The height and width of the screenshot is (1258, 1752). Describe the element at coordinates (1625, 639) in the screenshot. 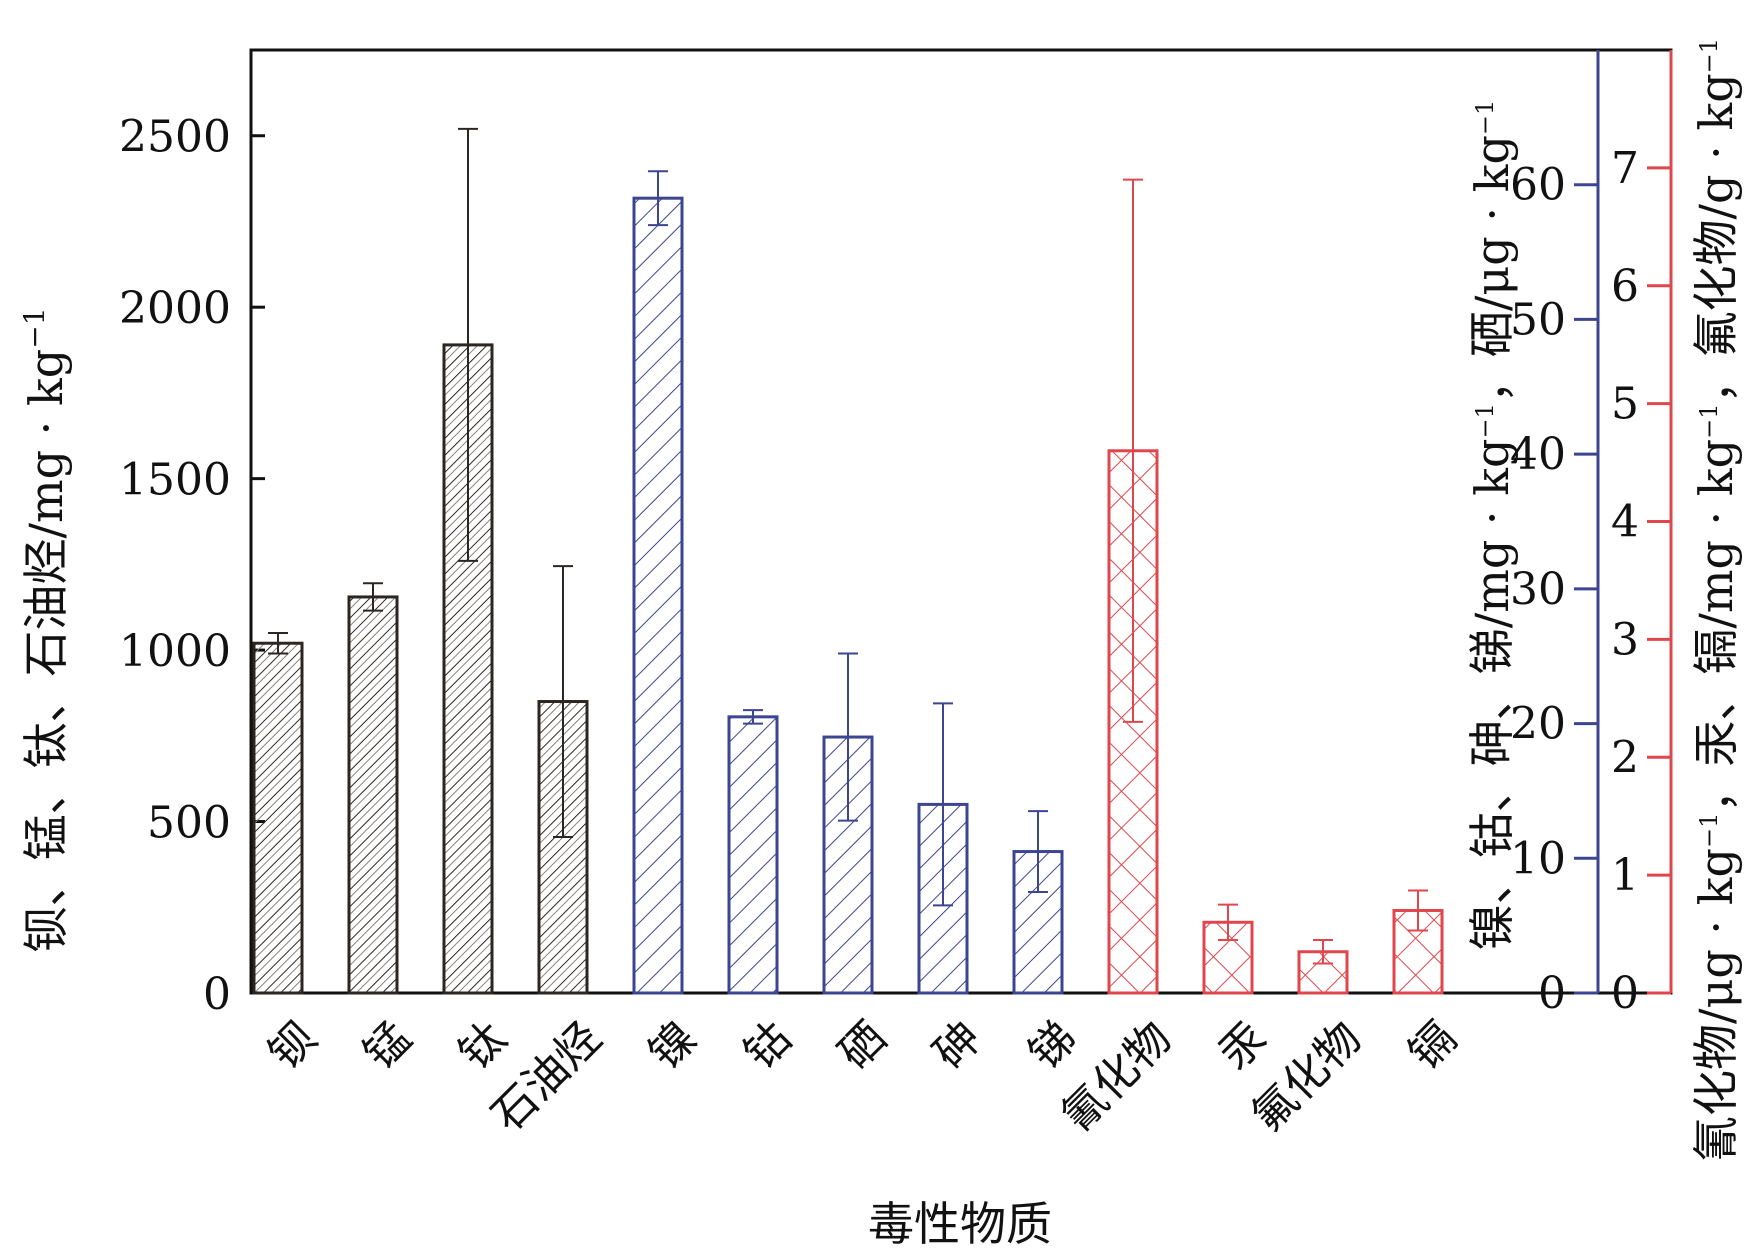

I see `right-tick-label: 3` at that location.